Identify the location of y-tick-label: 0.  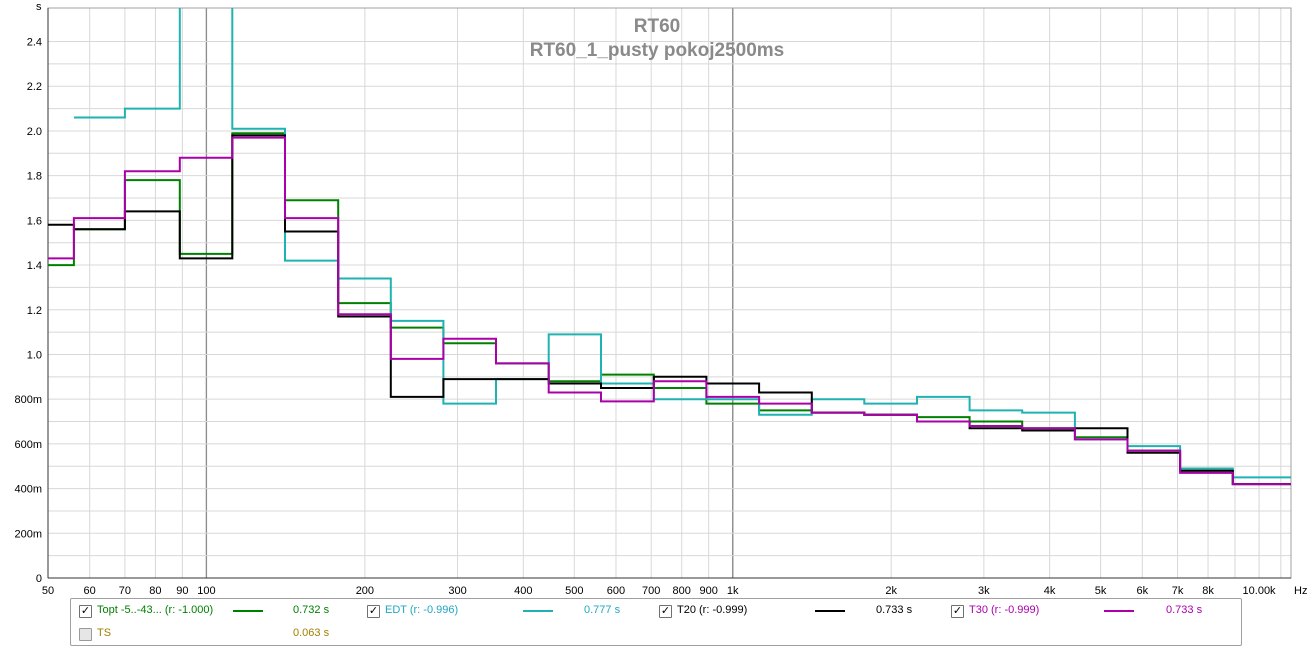
(39, 579).